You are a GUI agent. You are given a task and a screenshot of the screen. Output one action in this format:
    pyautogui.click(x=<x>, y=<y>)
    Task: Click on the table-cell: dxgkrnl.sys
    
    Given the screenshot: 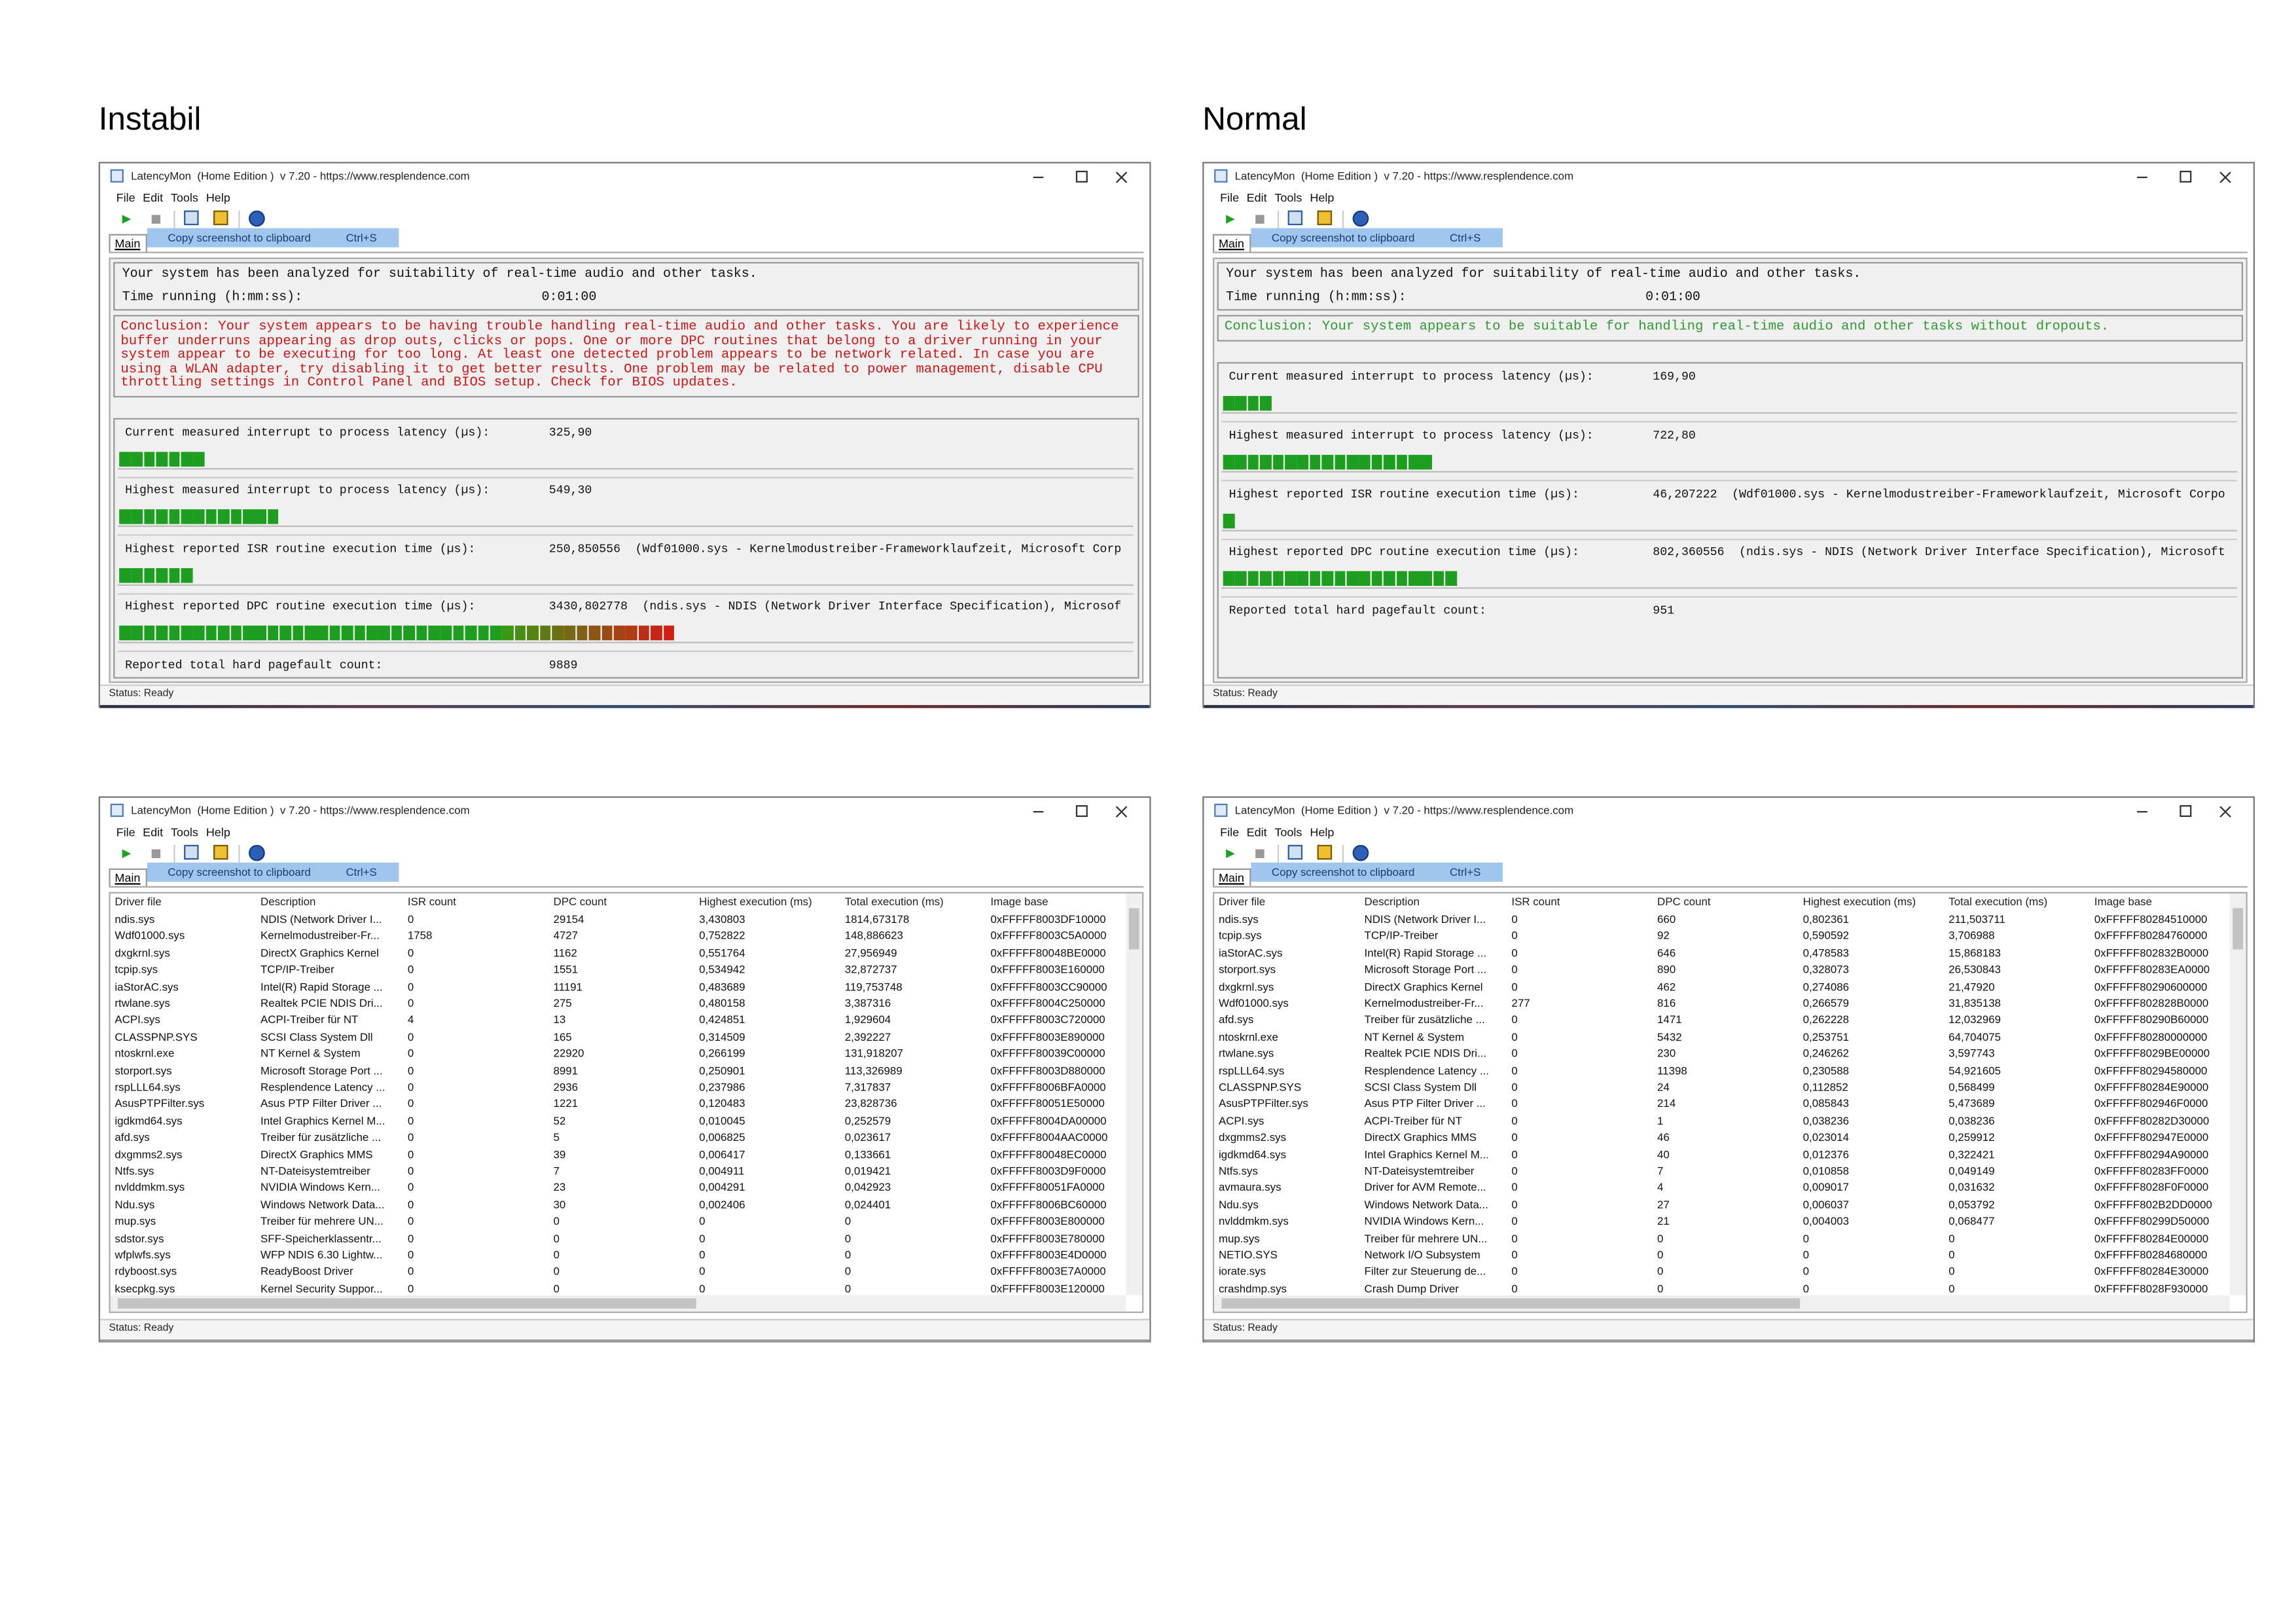 What is the action you would take?
    pyautogui.click(x=1246, y=986)
    